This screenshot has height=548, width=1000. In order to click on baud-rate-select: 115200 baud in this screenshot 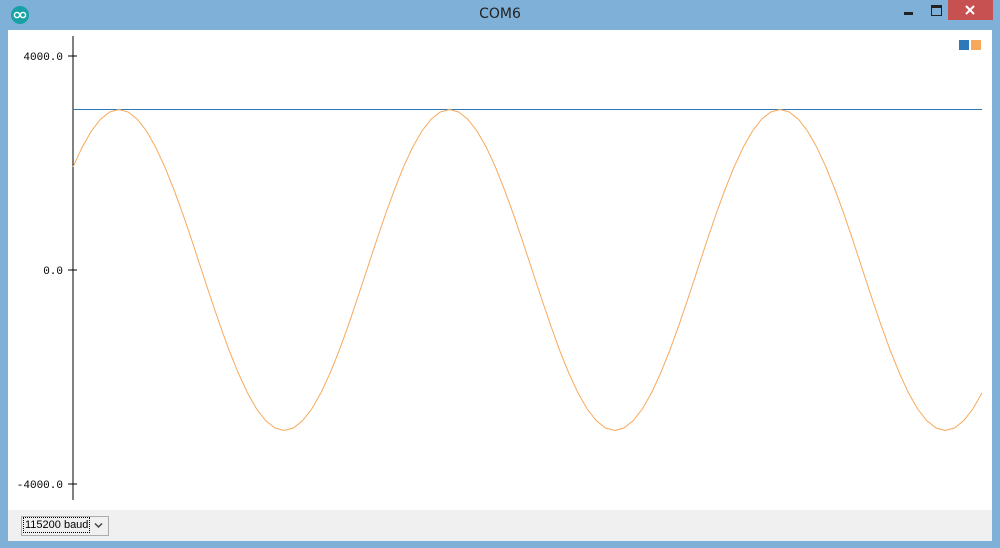, I will do `click(65, 526)`.